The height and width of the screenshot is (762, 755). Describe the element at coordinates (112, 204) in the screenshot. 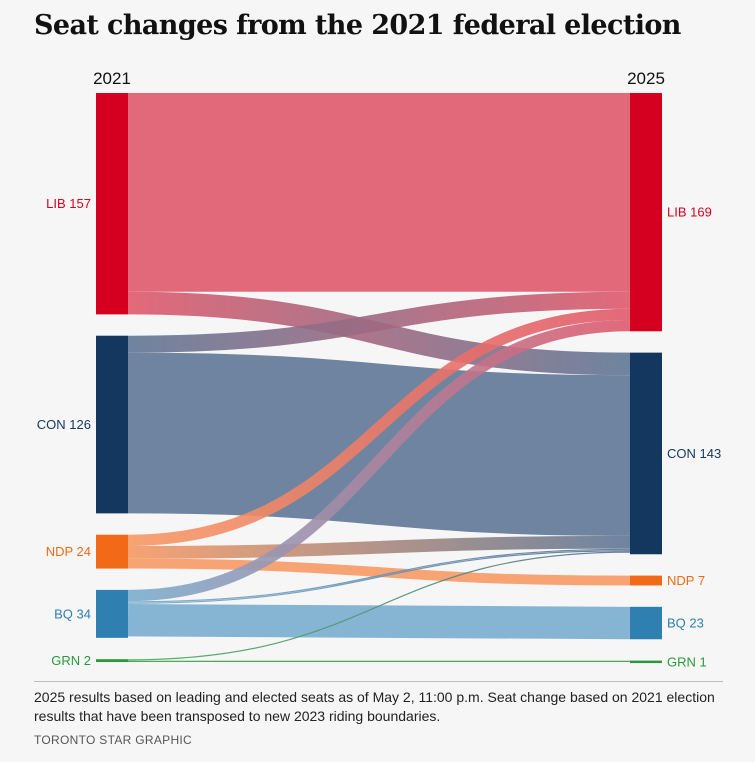

I see `node-2021-lib` at that location.